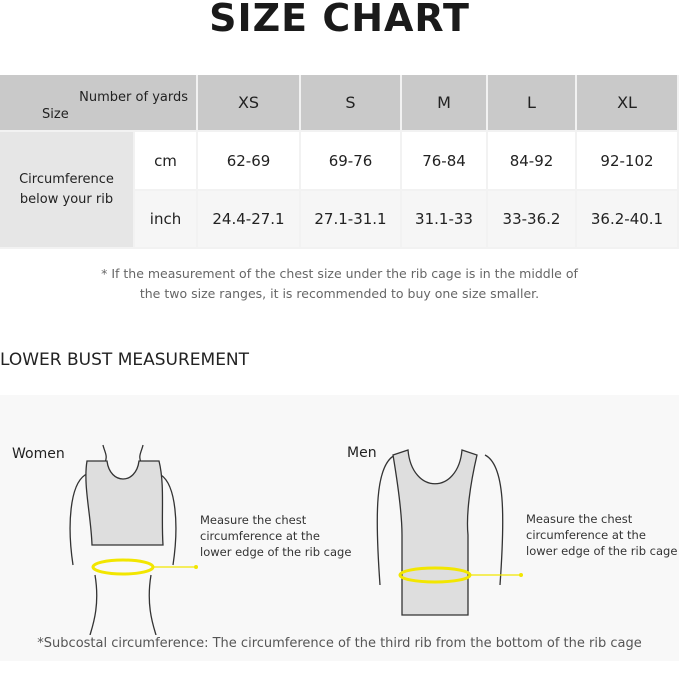 The image size is (679, 674). Describe the element at coordinates (249, 103) in the screenshot. I see `size-header: XS` at that location.